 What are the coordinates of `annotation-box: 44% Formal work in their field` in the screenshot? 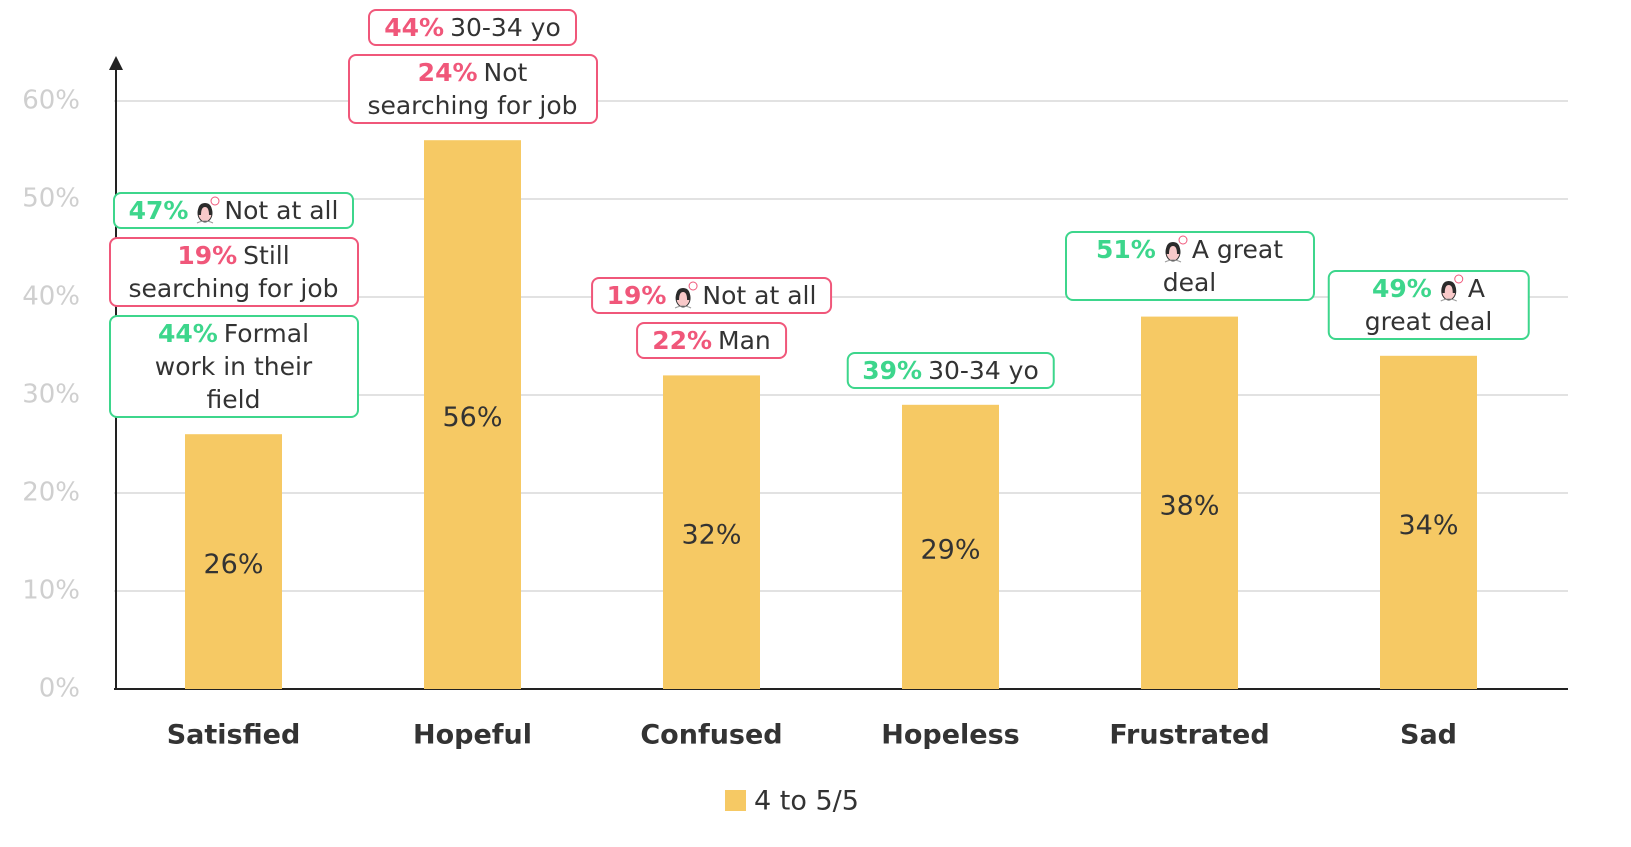 It's located at (233, 367).